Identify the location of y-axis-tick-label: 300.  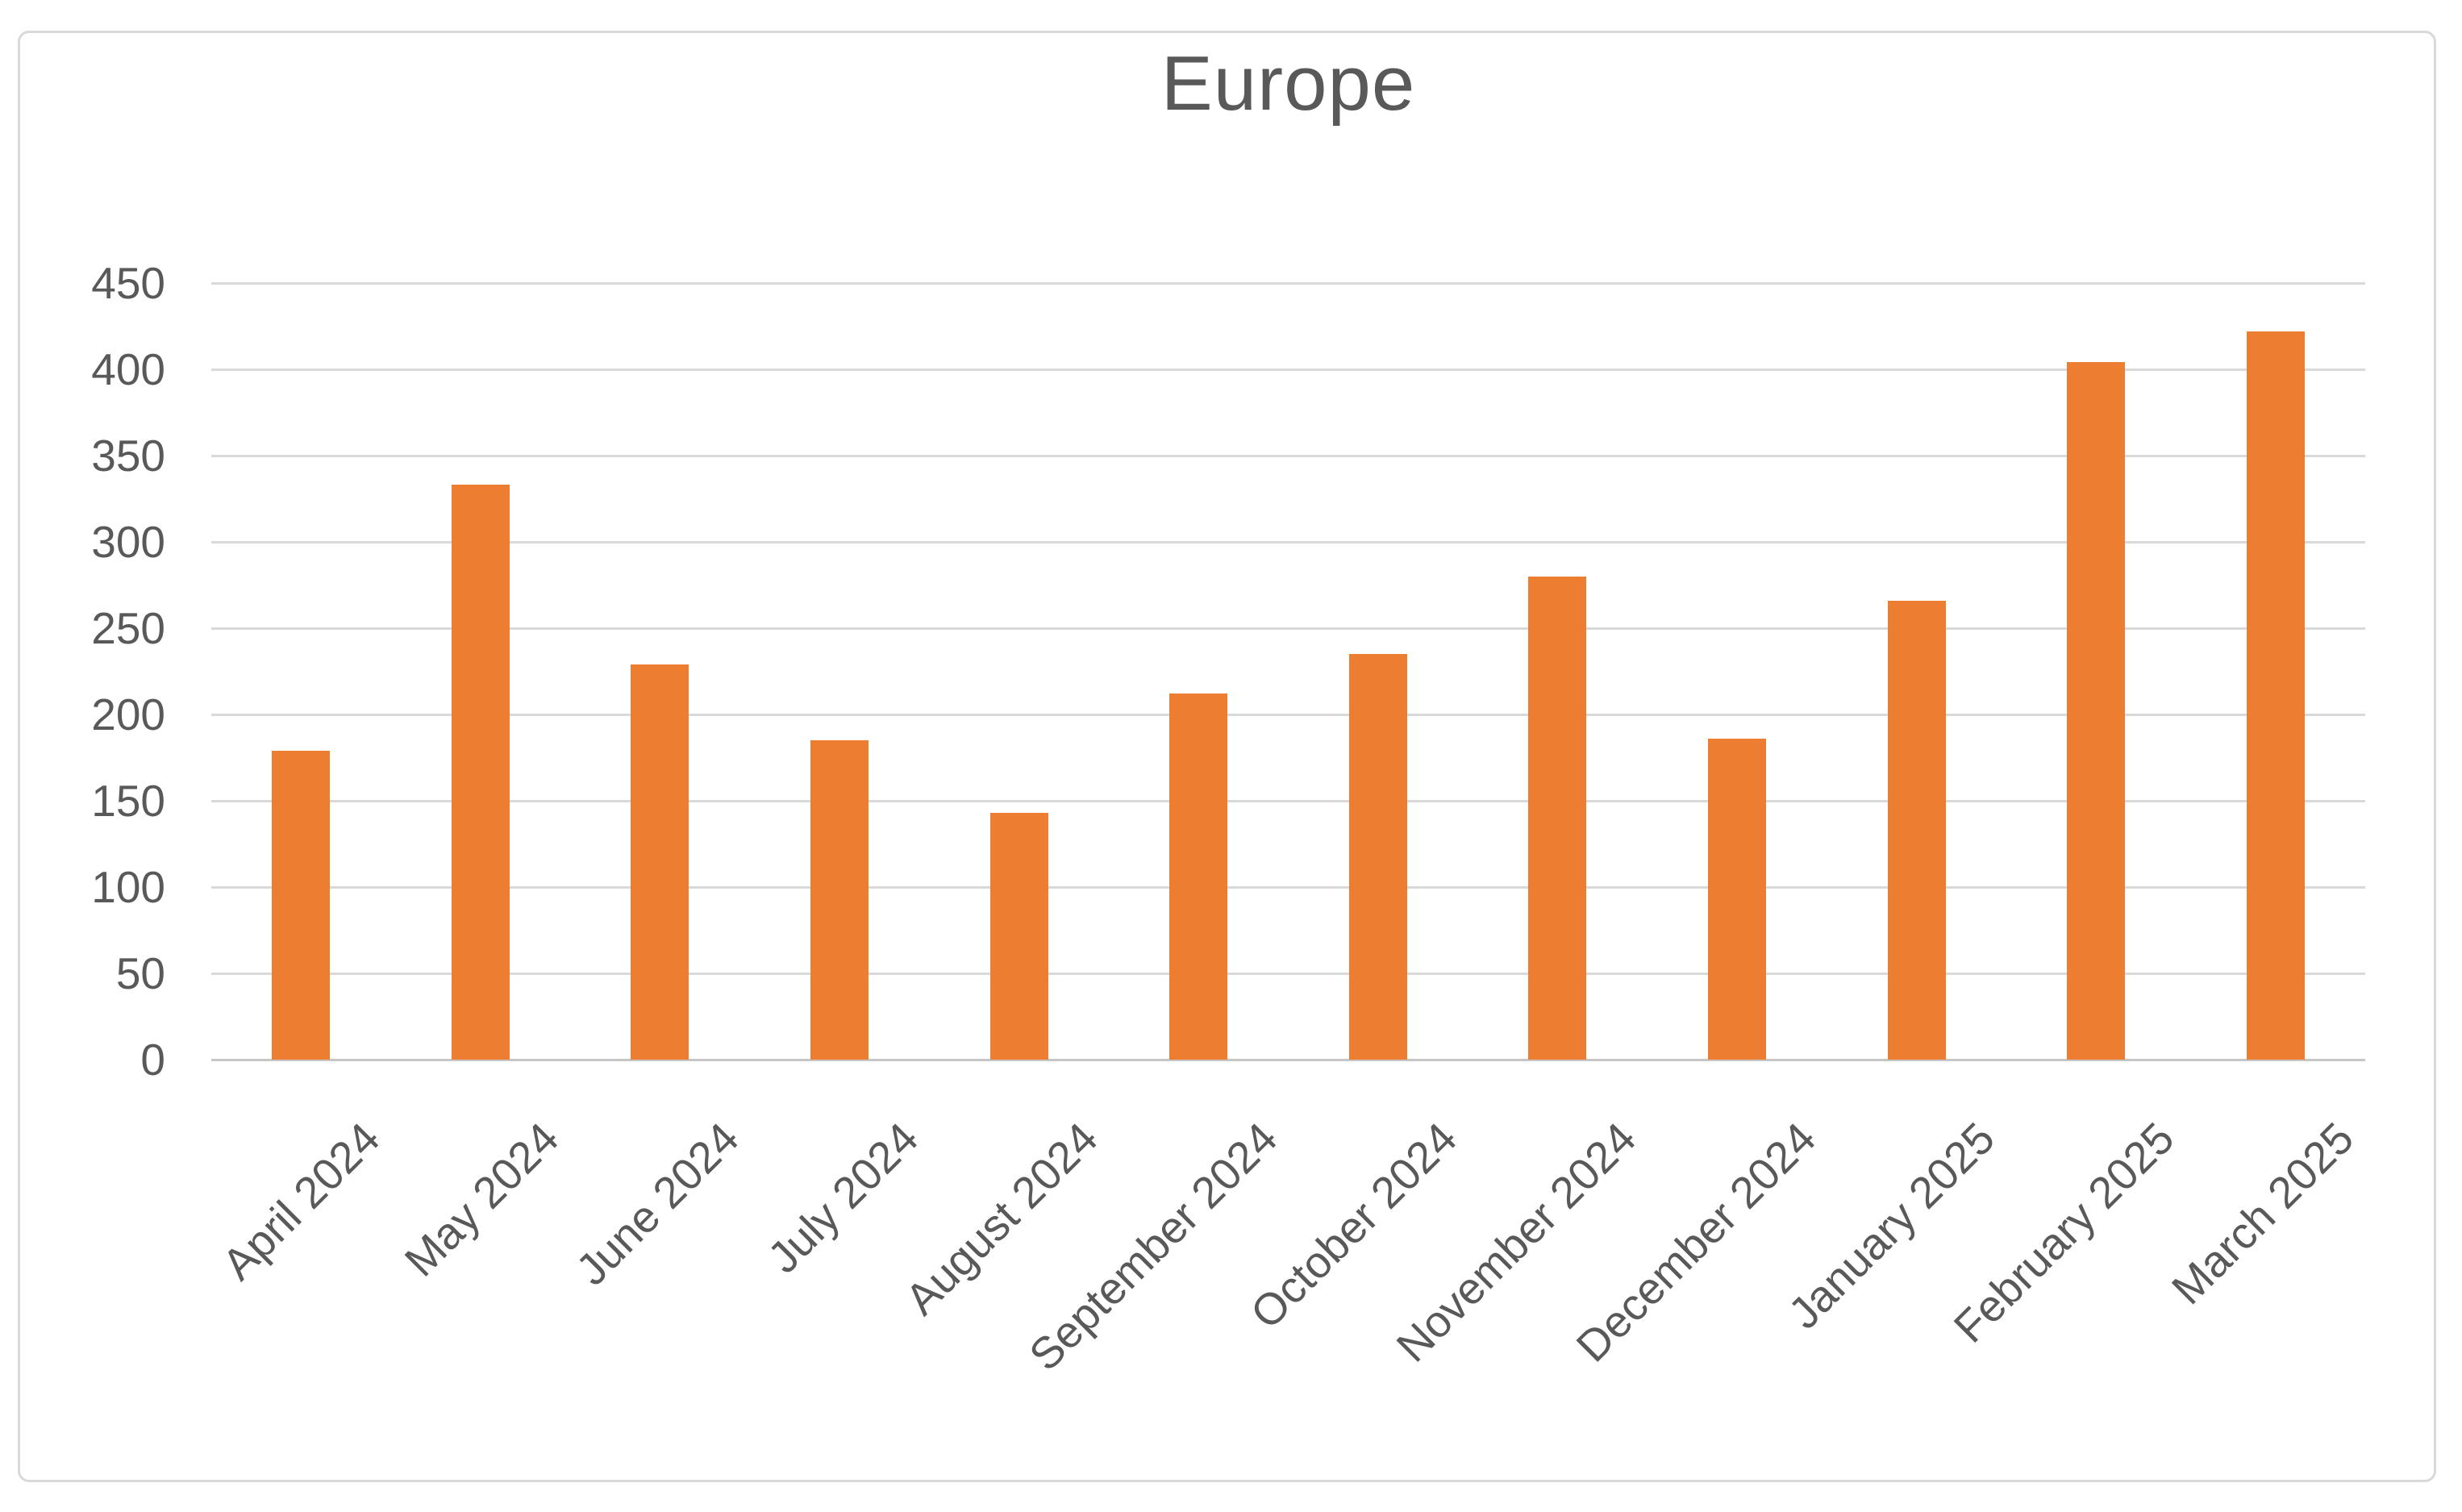
(128, 542).